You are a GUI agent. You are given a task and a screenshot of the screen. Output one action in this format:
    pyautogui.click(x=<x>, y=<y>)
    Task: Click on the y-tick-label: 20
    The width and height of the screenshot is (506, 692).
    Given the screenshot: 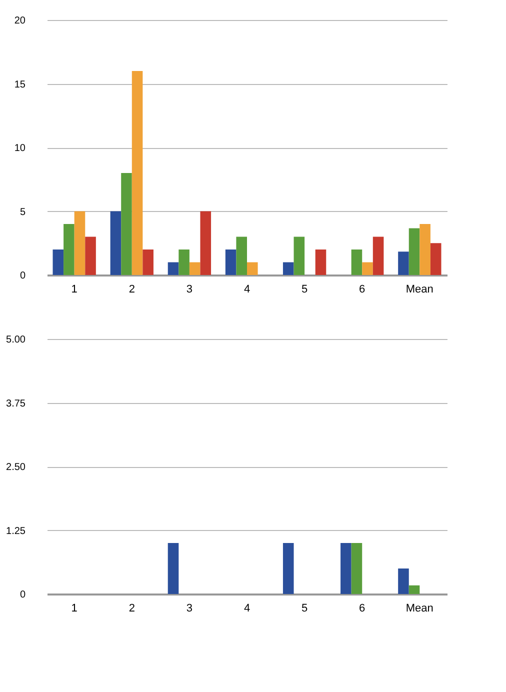 What is the action you would take?
    pyautogui.click(x=20, y=21)
    